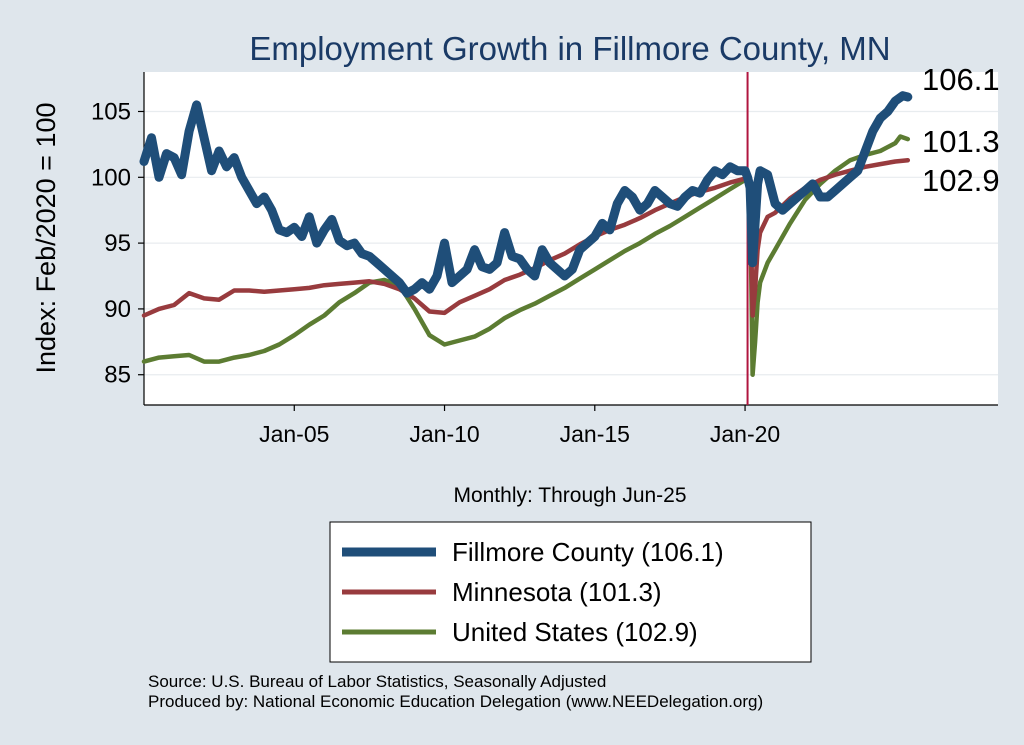 The width and height of the screenshot is (1024, 745). I want to click on legend-label: United States (102.9), so click(575, 632).